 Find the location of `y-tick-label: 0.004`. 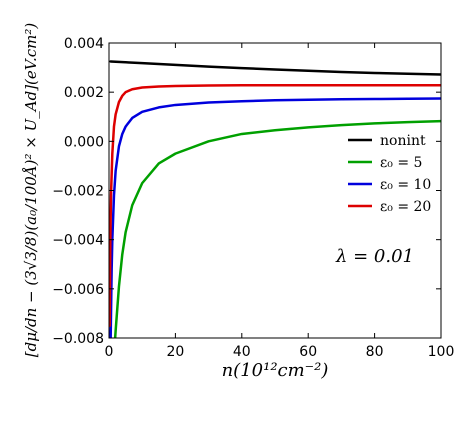

y-tick-label: 0.004 is located at coordinates (84, 44).